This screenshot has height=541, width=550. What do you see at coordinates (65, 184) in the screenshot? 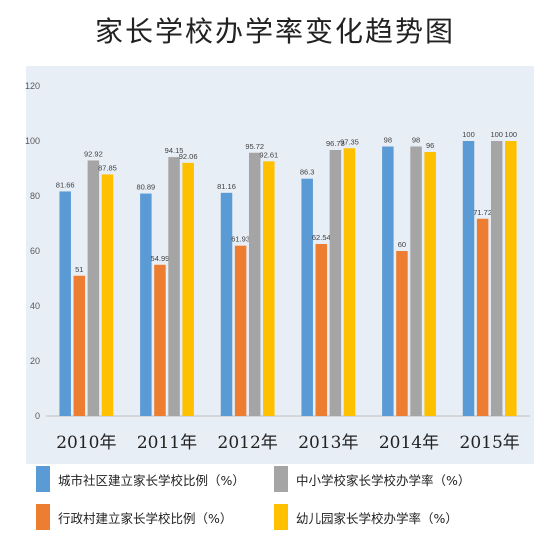
I see `data-label: 81.66` at bounding box center [65, 184].